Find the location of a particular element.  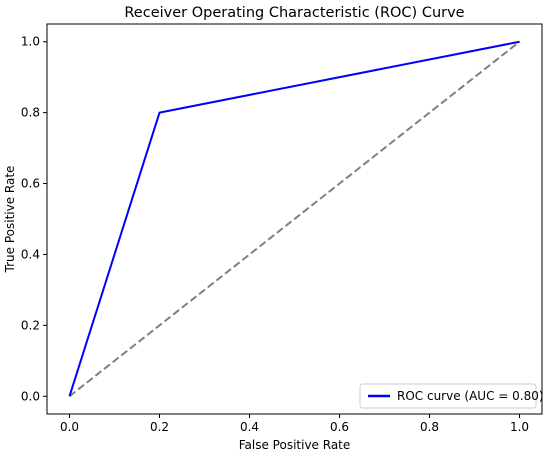

x-tick-label: 1.0 is located at coordinates (519, 427).